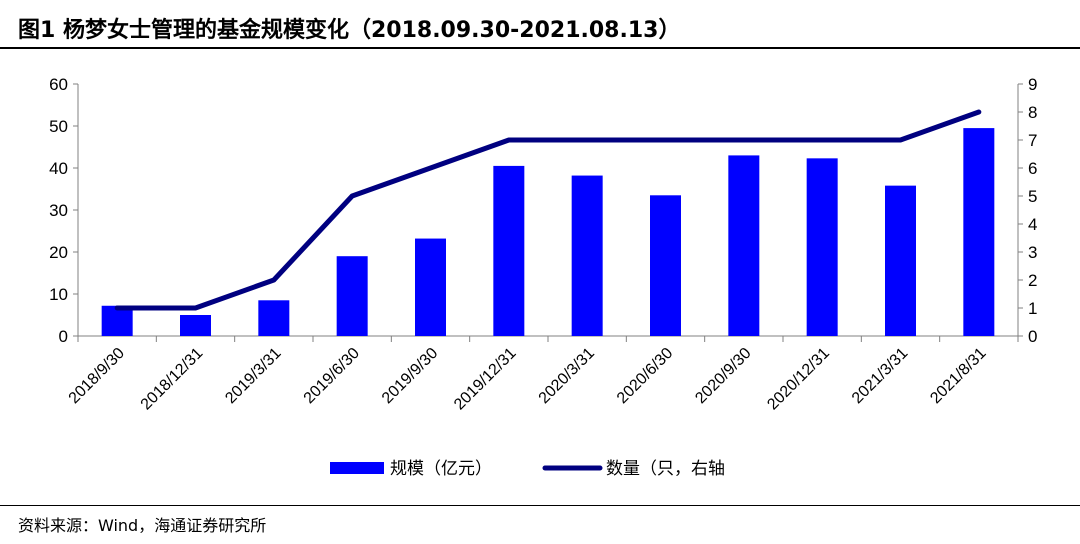  I want to click on y-right-tick-label: 3, so click(1032, 252).